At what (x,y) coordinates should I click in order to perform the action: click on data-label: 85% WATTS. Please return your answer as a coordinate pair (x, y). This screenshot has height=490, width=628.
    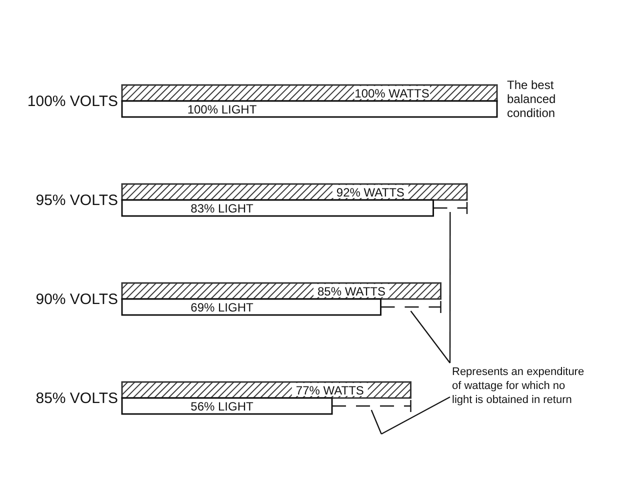
    Looking at the image, I should click on (351, 291).